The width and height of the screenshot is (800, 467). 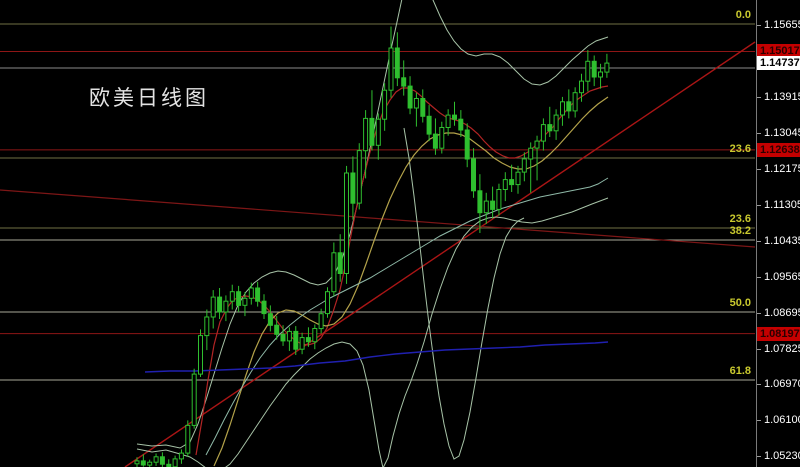 What do you see at coordinates (782, 349) in the screenshot?
I see `axis-price-label: 1.07825` at bounding box center [782, 349].